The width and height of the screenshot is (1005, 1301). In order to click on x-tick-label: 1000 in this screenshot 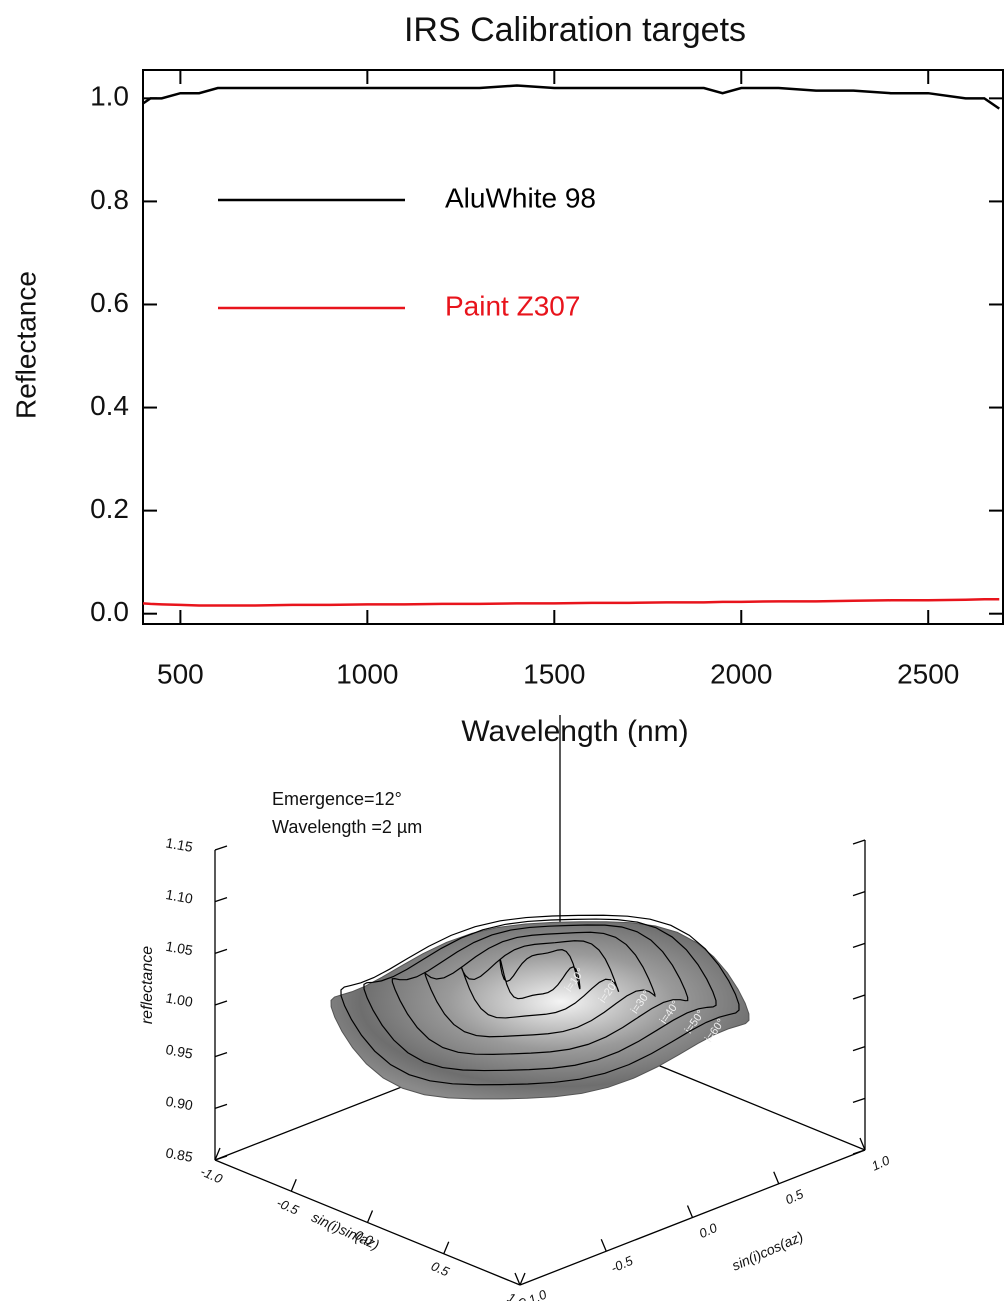, I will do `click(367, 673)`.